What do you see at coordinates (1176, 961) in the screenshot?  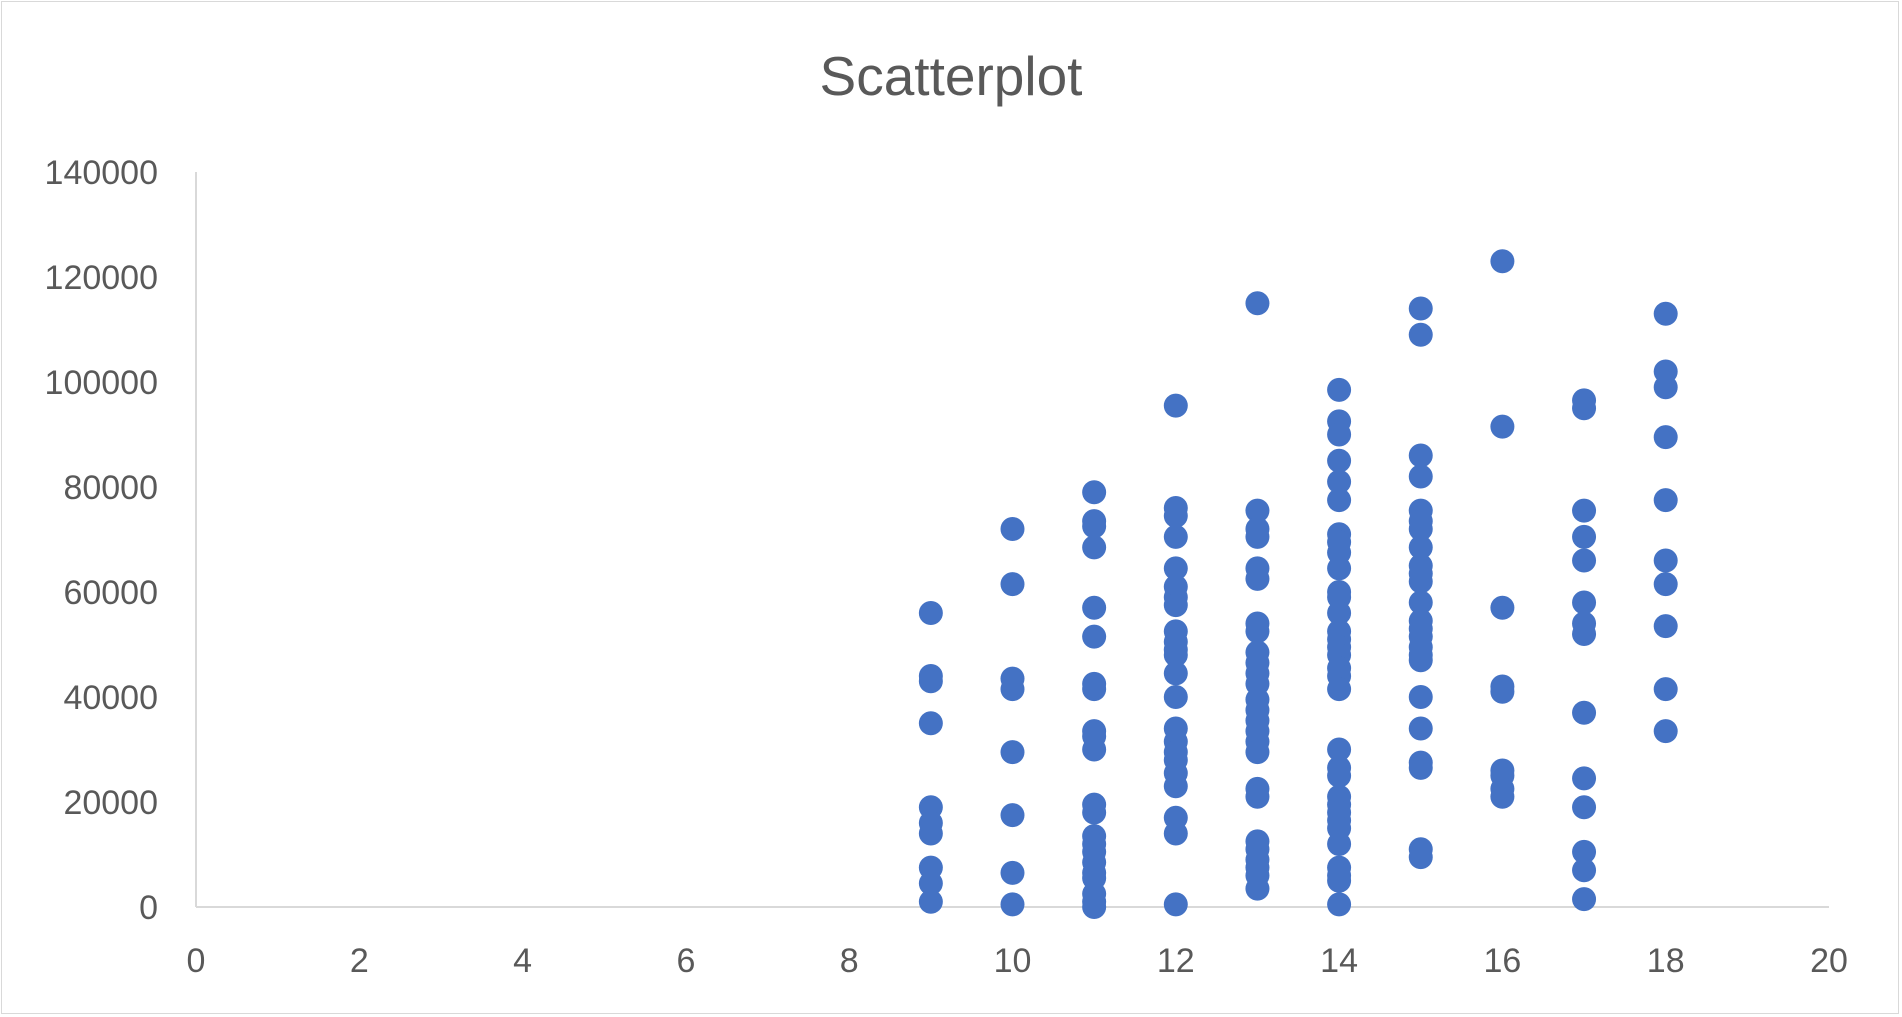 I see `x-tick-label: 12` at bounding box center [1176, 961].